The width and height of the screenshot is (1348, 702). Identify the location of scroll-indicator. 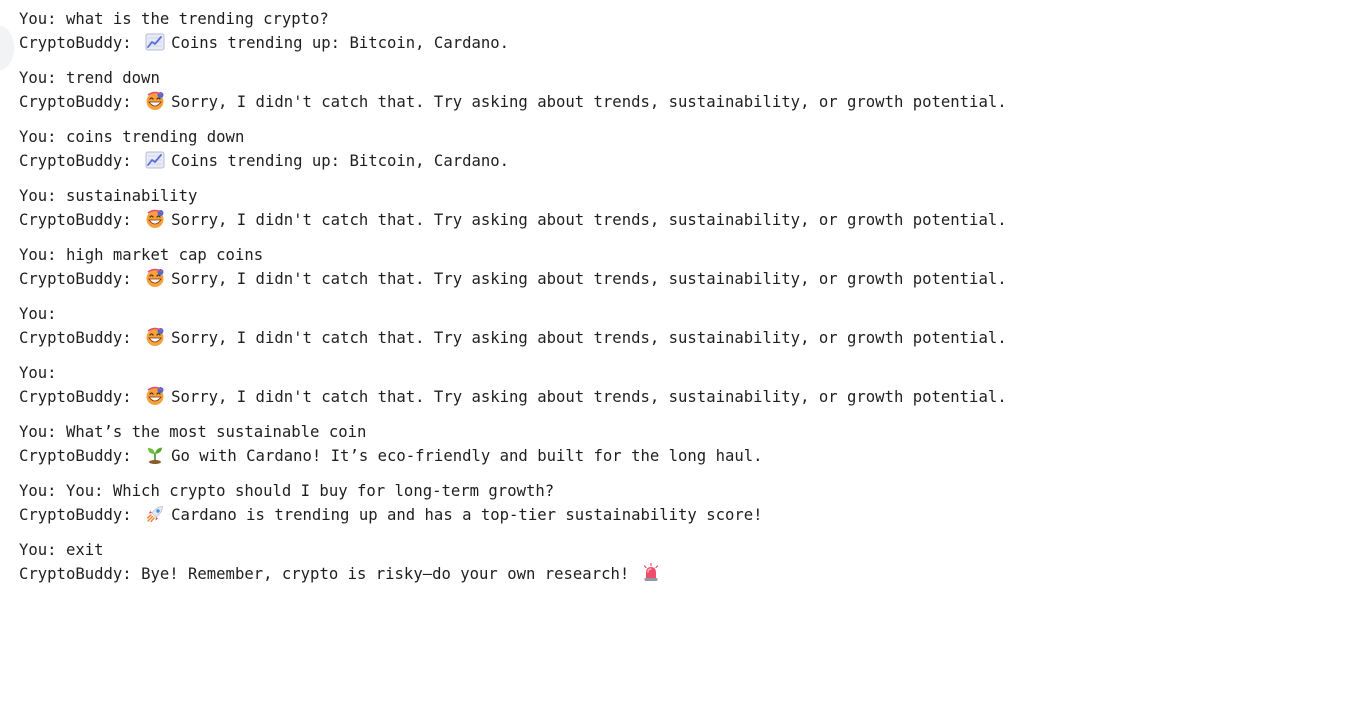
(7, 48).